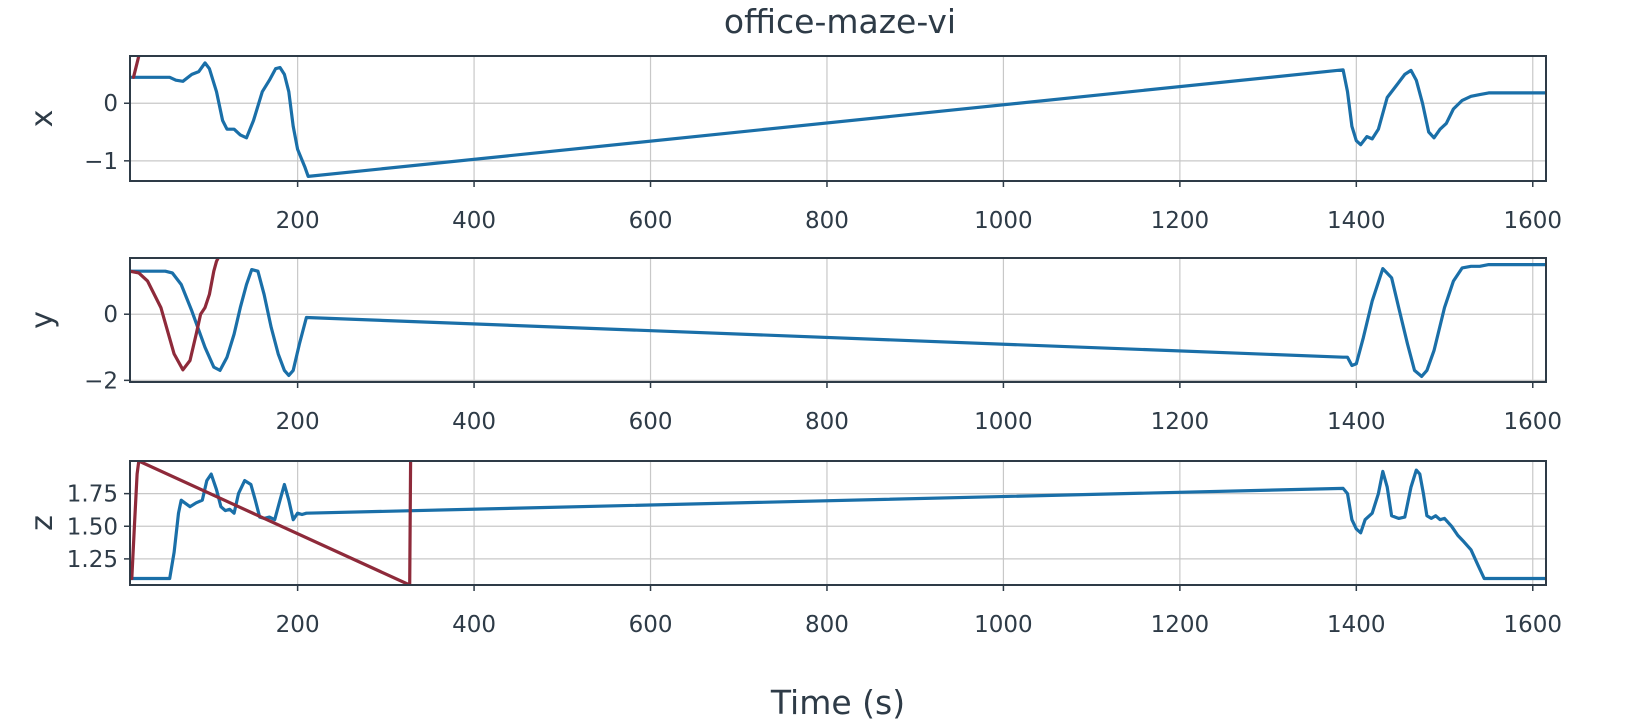 Image resolution: width=1637 pixels, height=728 pixels. I want to click on chart-title: office-maze-vi, so click(840, 21).